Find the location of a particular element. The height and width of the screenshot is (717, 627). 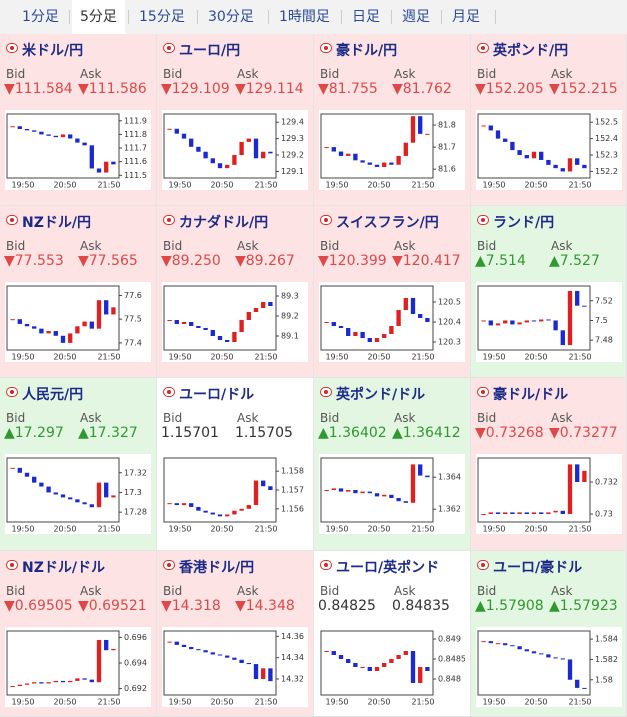

pair-name: ユーロ/英ポンド is located at coordinates (388, 568).